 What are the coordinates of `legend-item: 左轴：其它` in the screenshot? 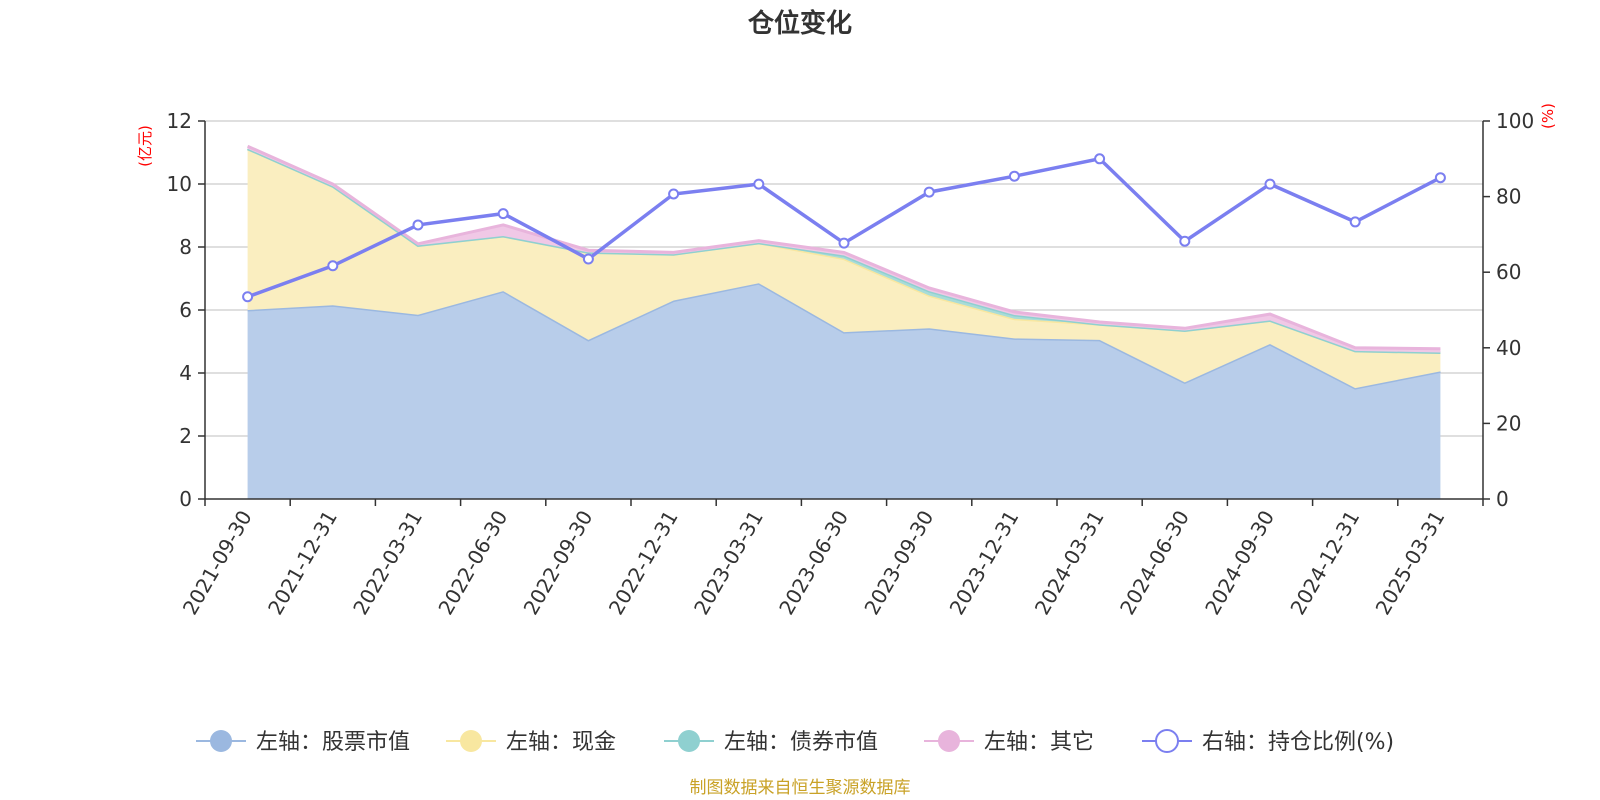 It's located at (1009, 742).